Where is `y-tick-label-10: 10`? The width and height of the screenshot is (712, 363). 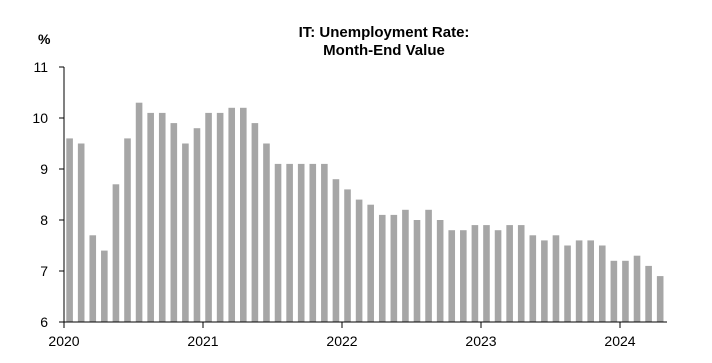
y-tick-label-10: 10 is located at coordinates (40, 118).